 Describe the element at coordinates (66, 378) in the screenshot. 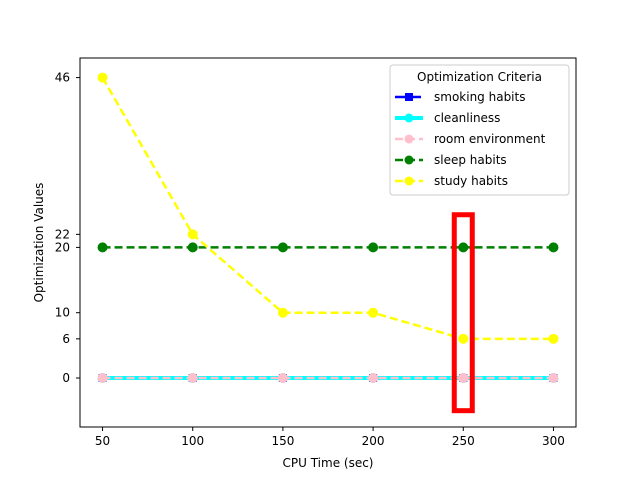

I see `y-tick-label: 0` at that location.